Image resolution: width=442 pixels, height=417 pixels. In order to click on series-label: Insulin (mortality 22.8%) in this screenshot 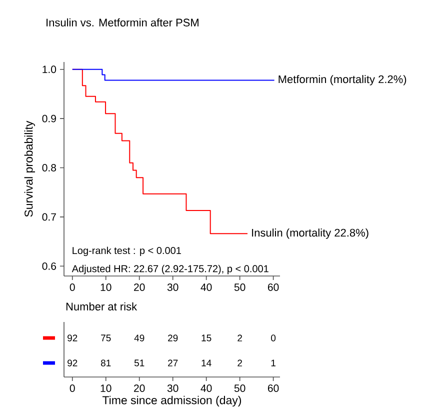, I will do `click(310, 233)`.